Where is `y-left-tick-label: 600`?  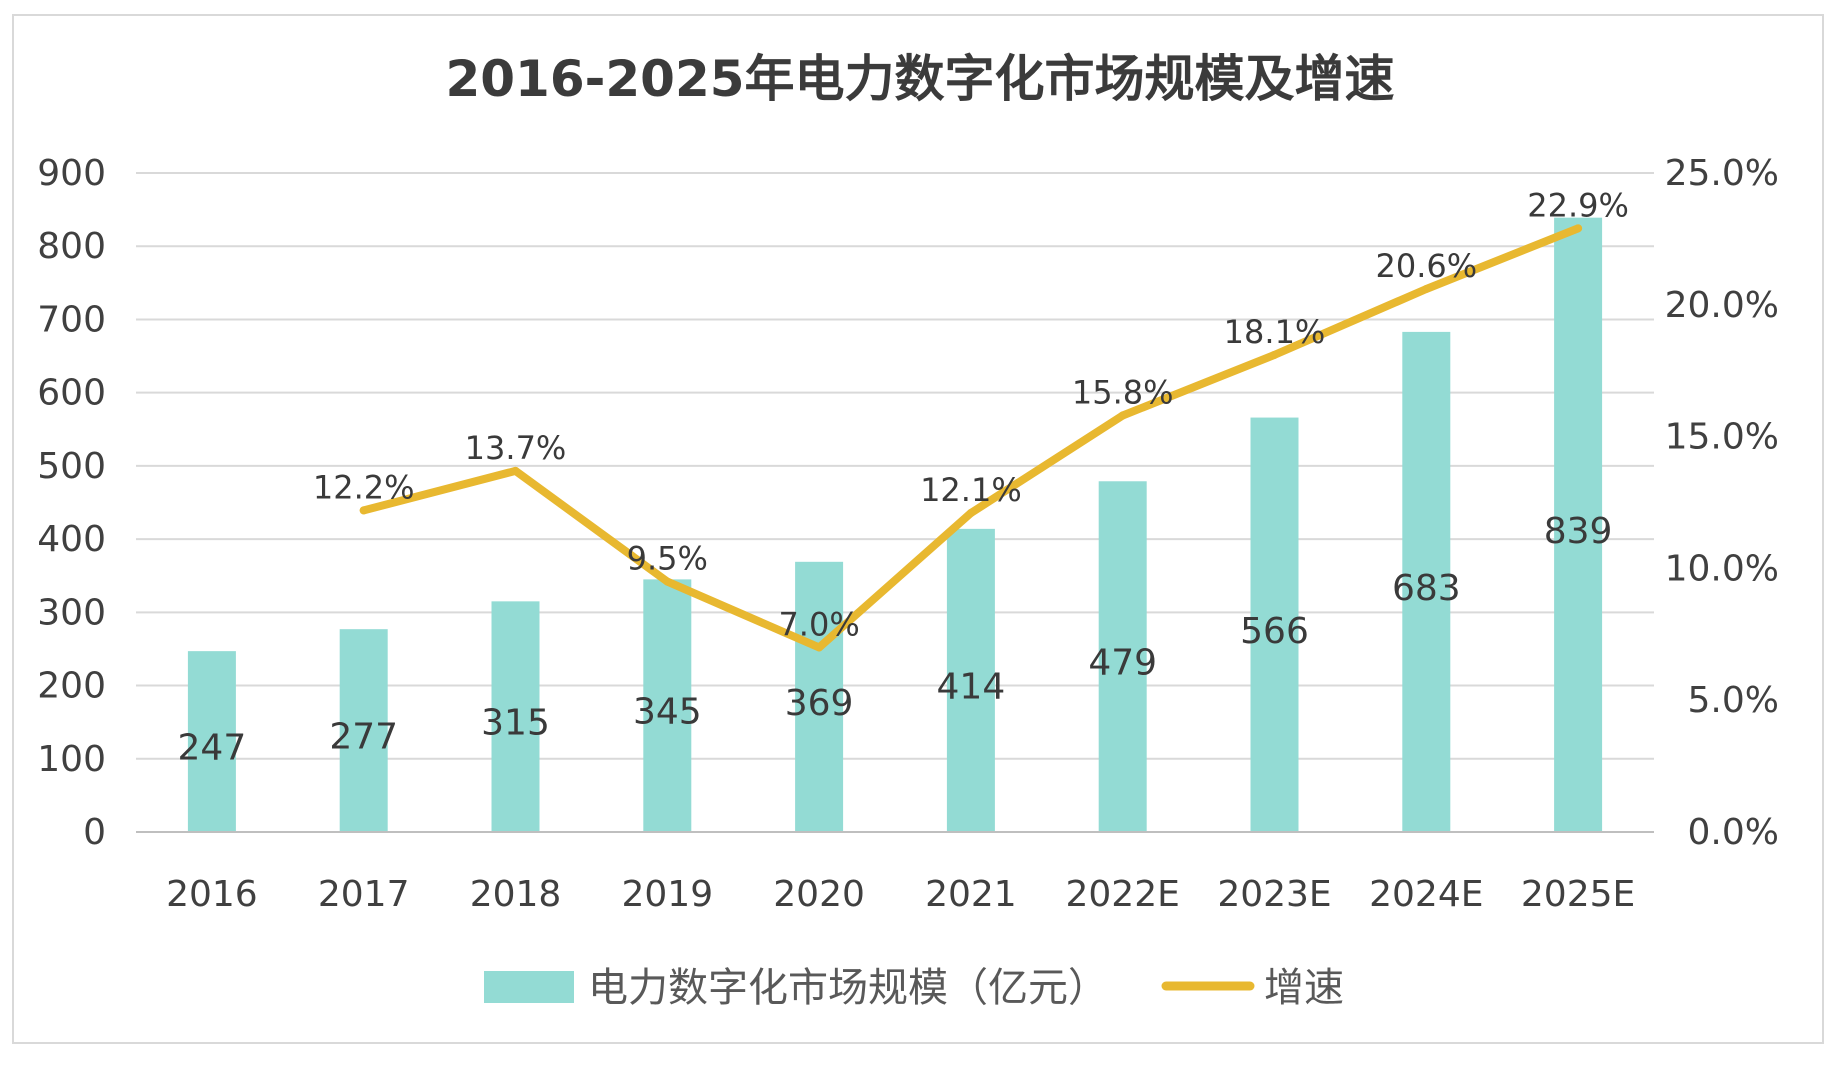 y-left-tick-label: 600 is located at coordinates (71, 393).